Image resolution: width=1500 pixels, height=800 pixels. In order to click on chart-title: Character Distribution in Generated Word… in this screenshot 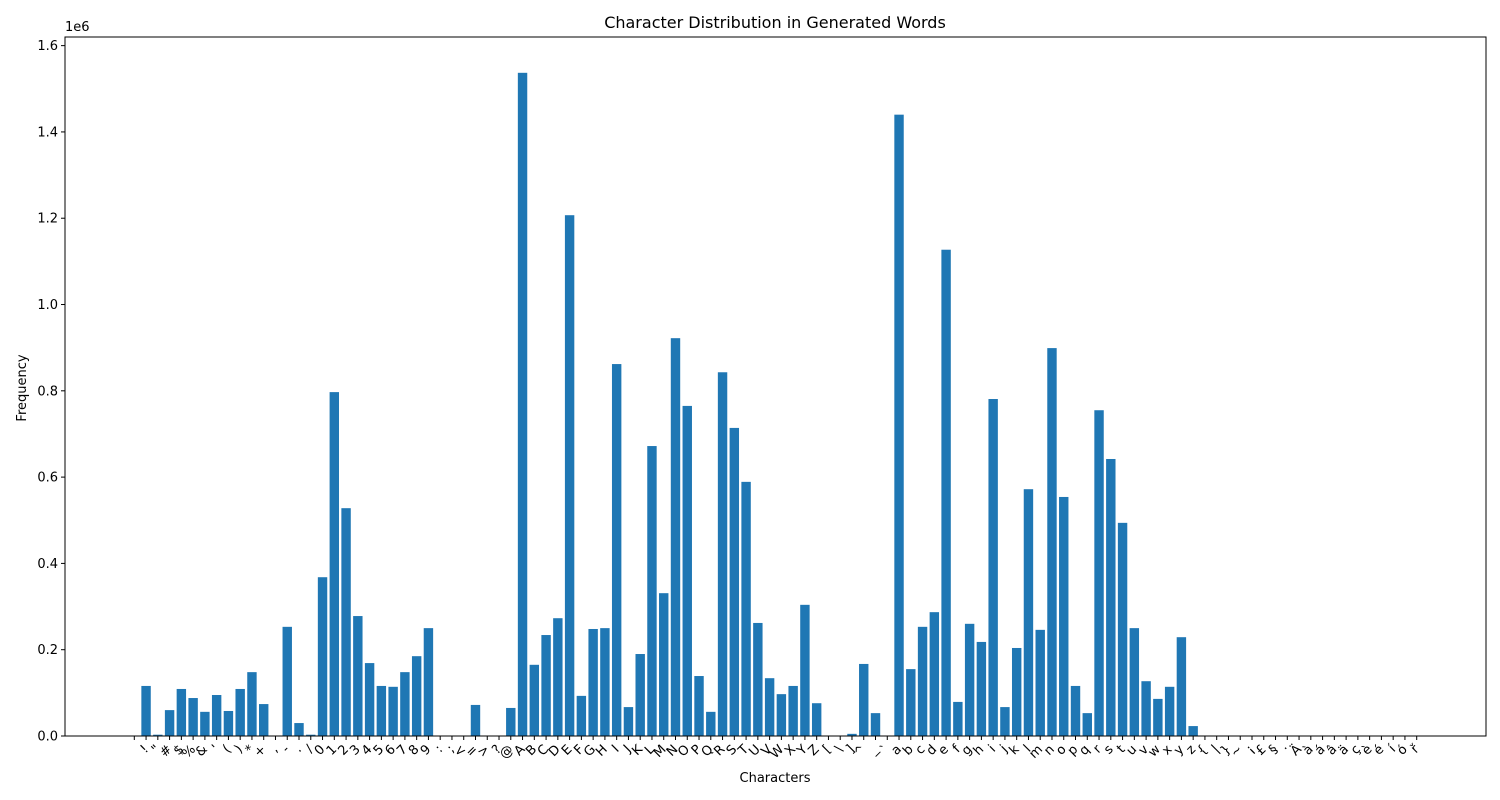, I will do `click(775, 22)`.